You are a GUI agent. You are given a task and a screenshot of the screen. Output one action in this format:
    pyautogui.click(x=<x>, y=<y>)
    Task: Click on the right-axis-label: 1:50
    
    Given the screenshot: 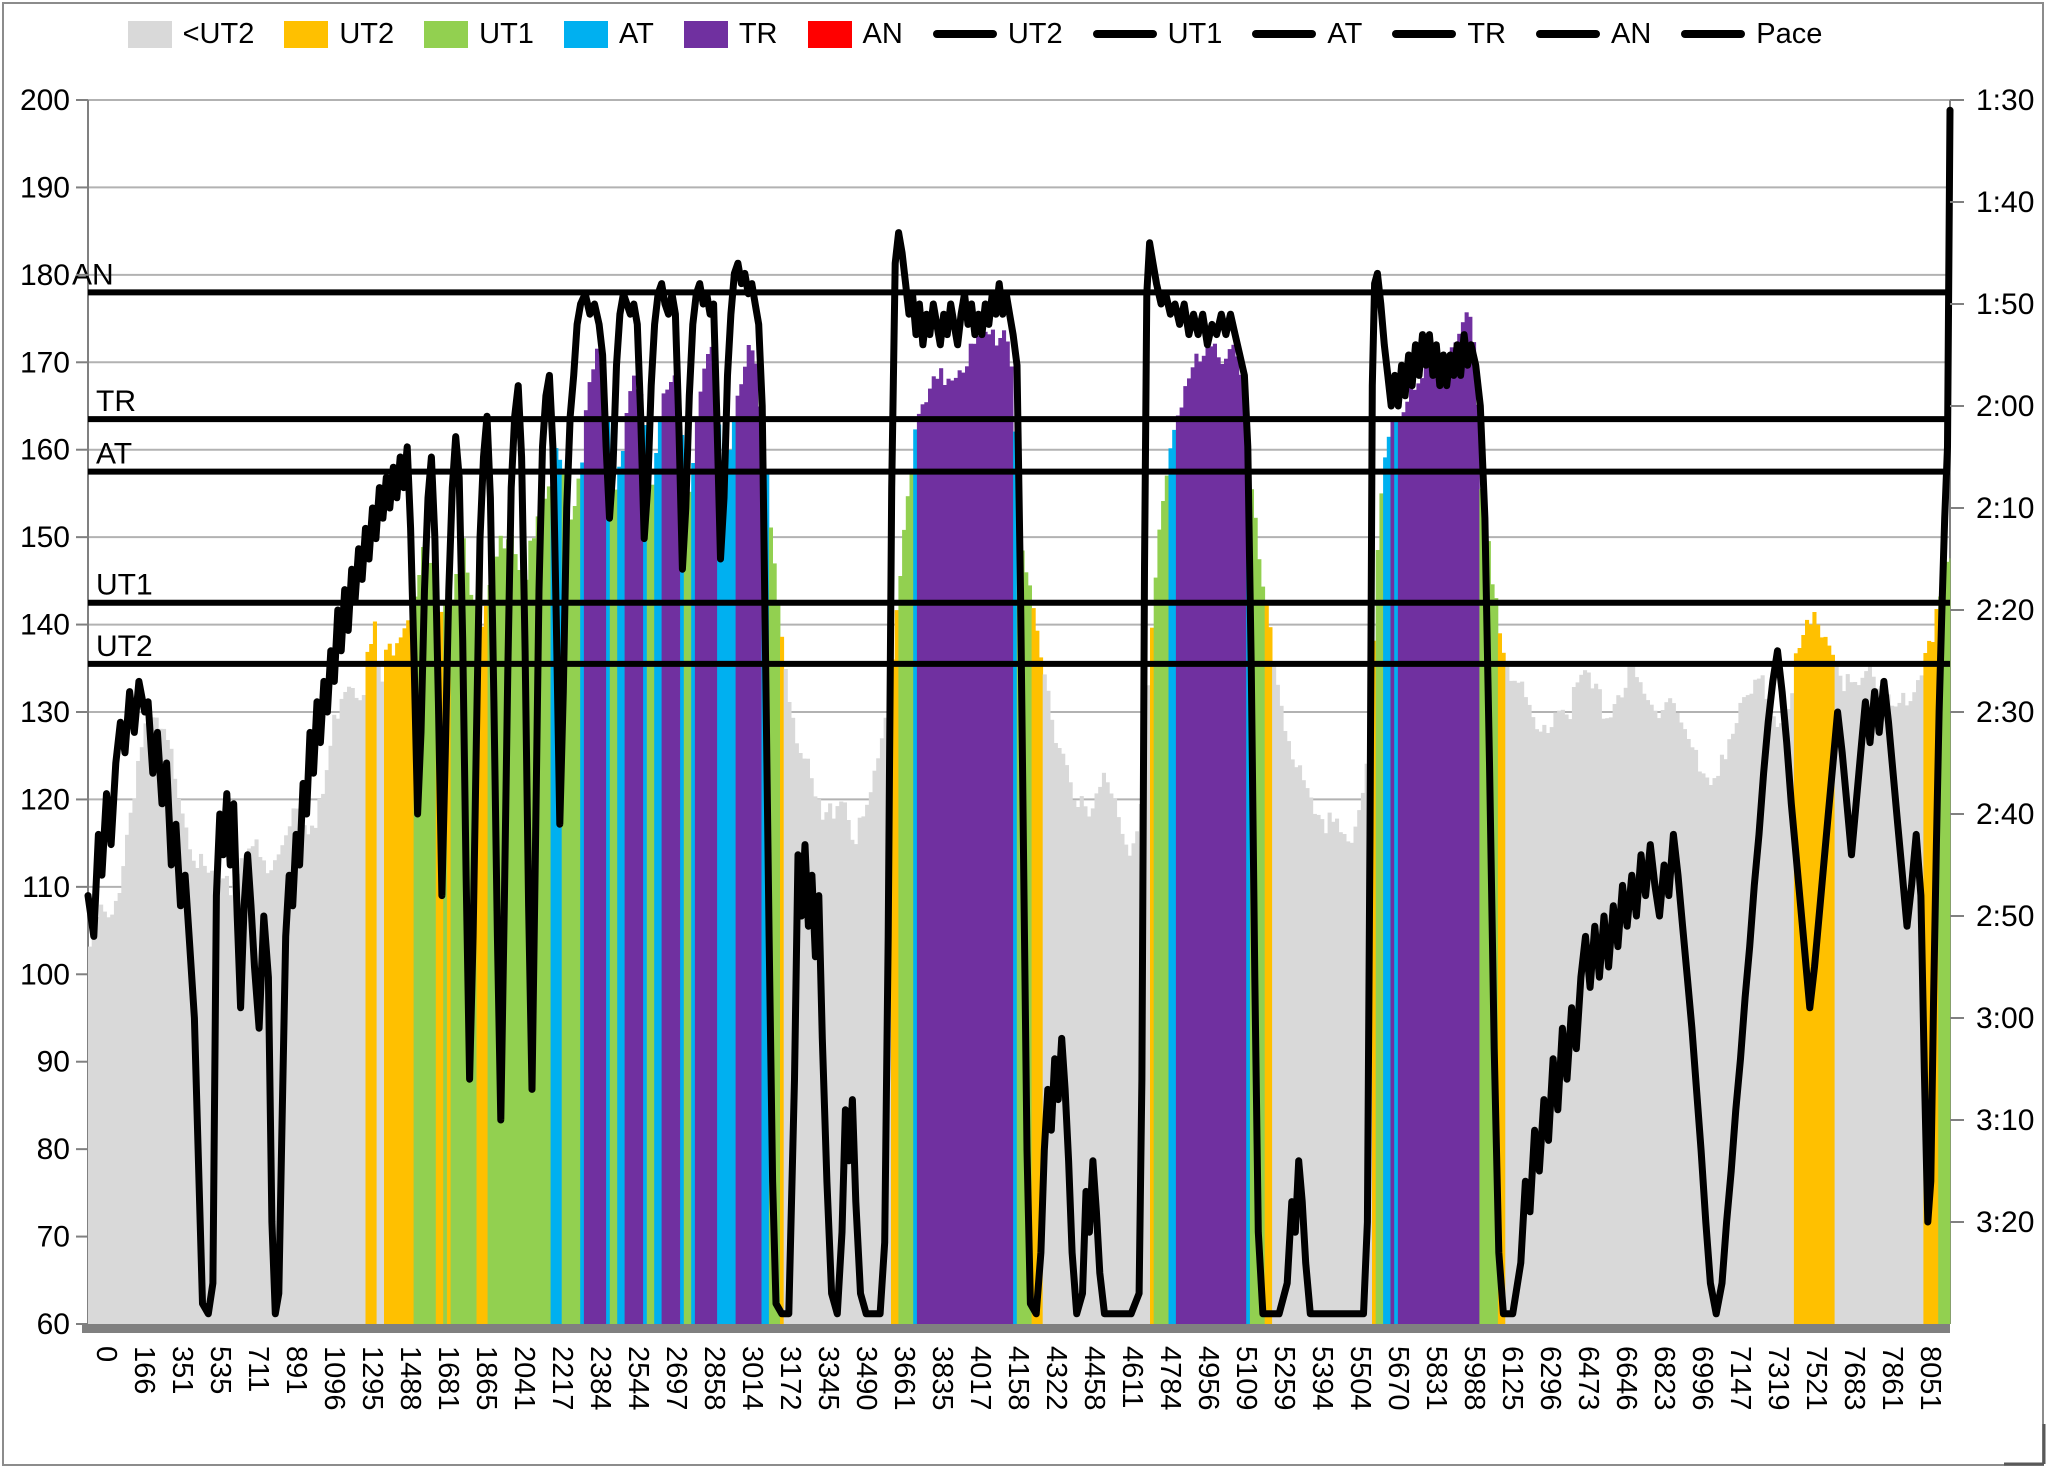 What is the action you would take?
    pyautogui.click(x=2005, y=304)
    